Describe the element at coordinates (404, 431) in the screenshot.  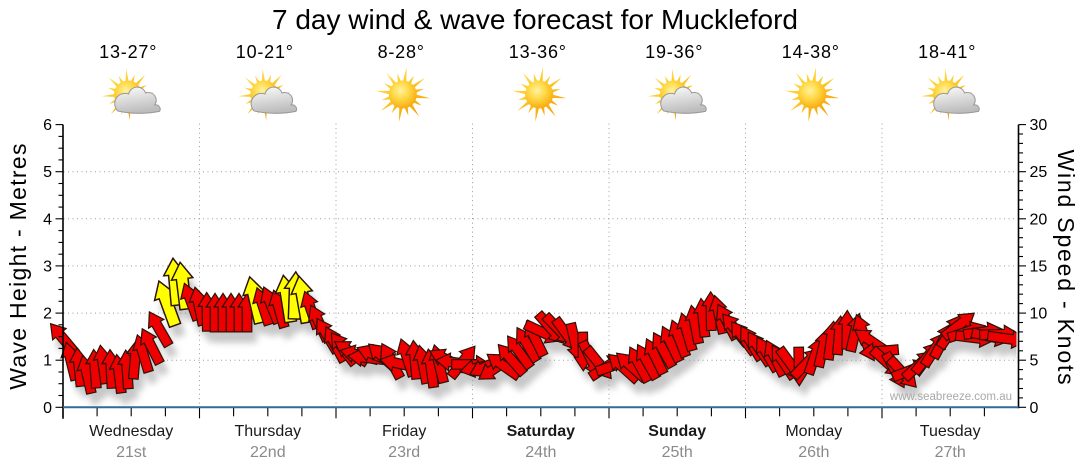
I see `svg-text: Friday` at that location.